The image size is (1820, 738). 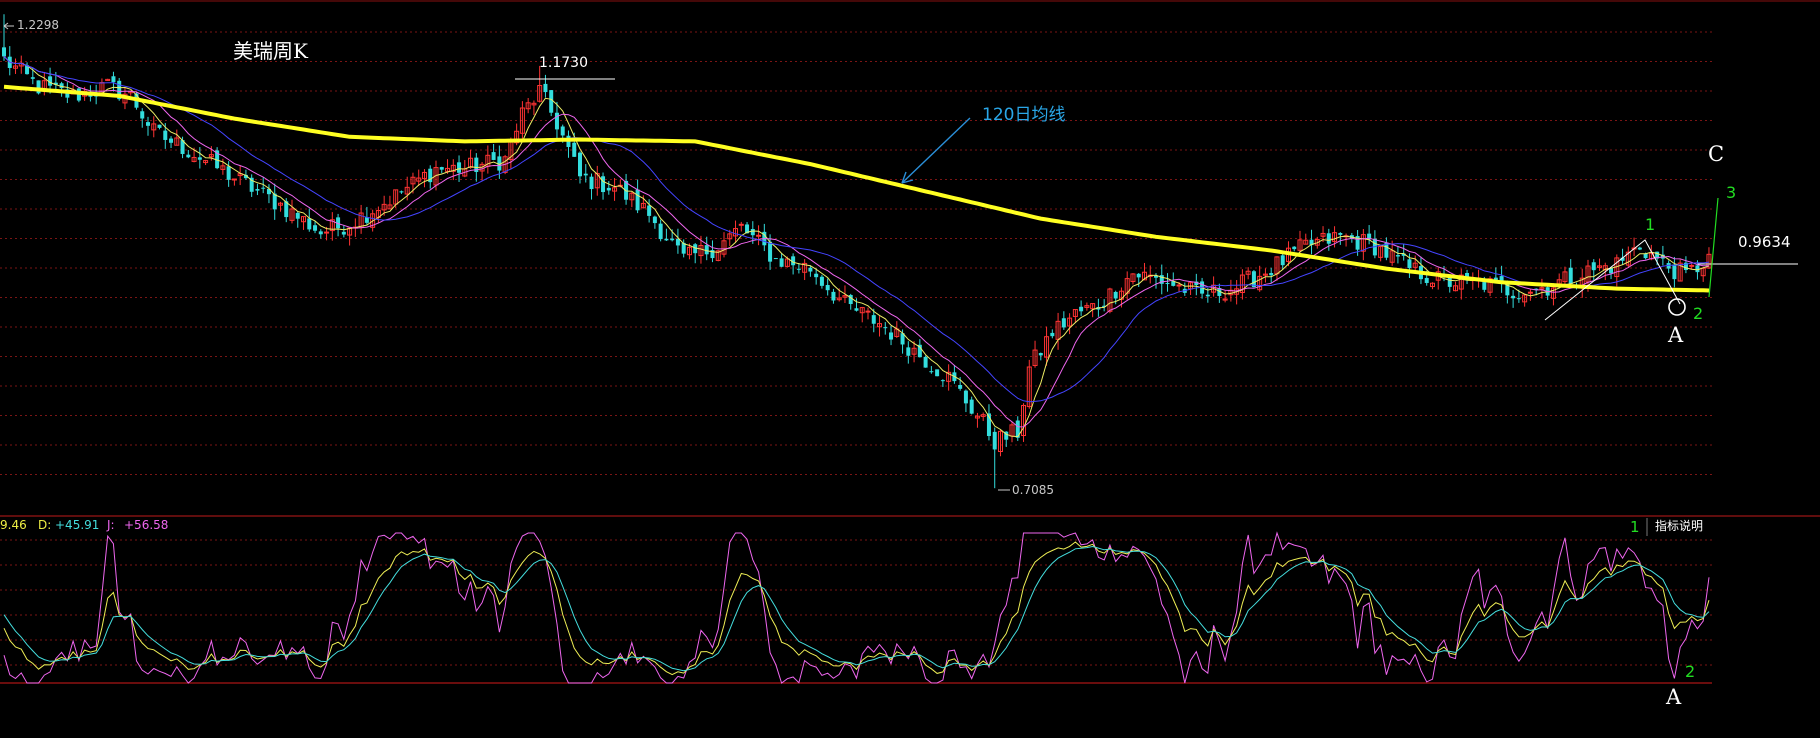 I want to click on chart-title: 美瑞周K, so click(x=271, y=51).